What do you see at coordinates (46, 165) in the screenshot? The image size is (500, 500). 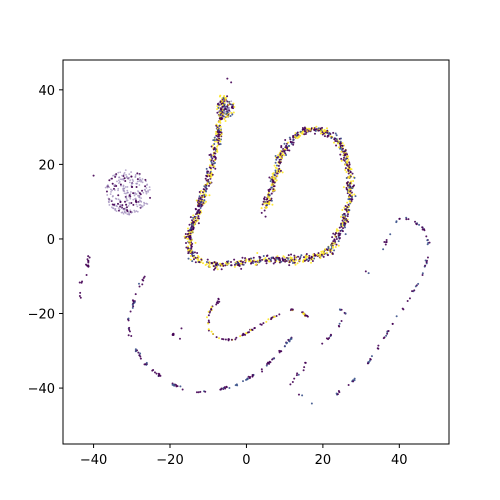 I see `y-tick-label: 20` at bounding box center [46, 165].